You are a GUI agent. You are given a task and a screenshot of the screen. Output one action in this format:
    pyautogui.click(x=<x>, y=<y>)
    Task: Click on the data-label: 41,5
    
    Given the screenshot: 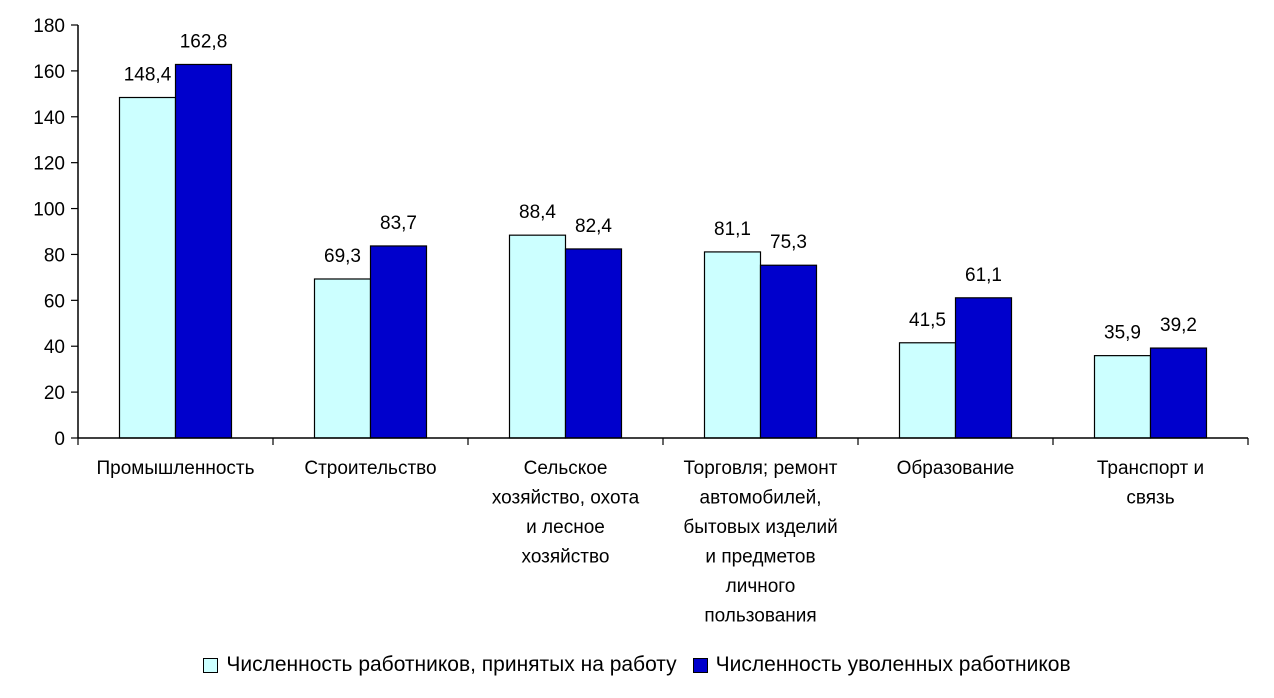 What is the action you would take?
    pyautogui.click(x=927, y=320)
    